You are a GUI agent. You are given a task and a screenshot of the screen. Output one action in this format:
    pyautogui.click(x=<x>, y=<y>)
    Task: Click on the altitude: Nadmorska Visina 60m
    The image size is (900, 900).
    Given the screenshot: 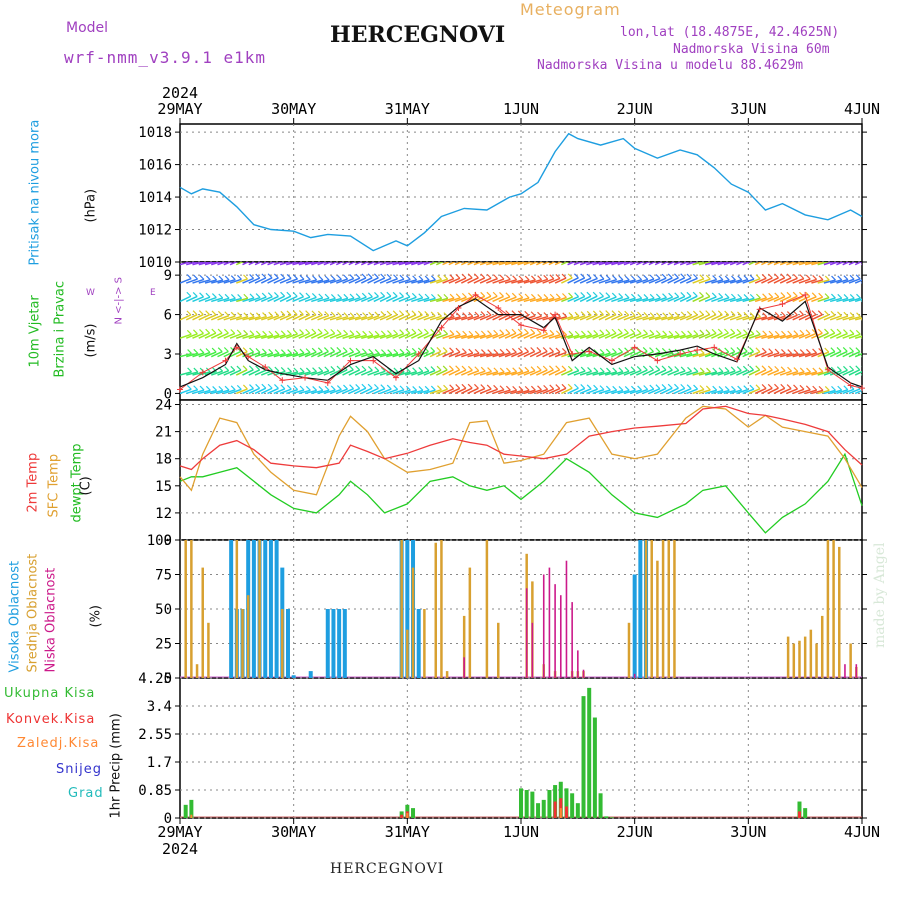 What is the action you would take?
    pyautogui.click(x=751, y=49)
    